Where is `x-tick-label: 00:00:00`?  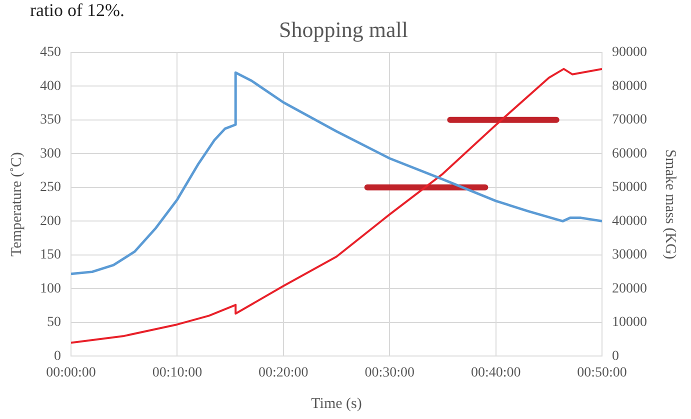
x-tick-label: 00:00:00 is located at coordinates (71, 372).